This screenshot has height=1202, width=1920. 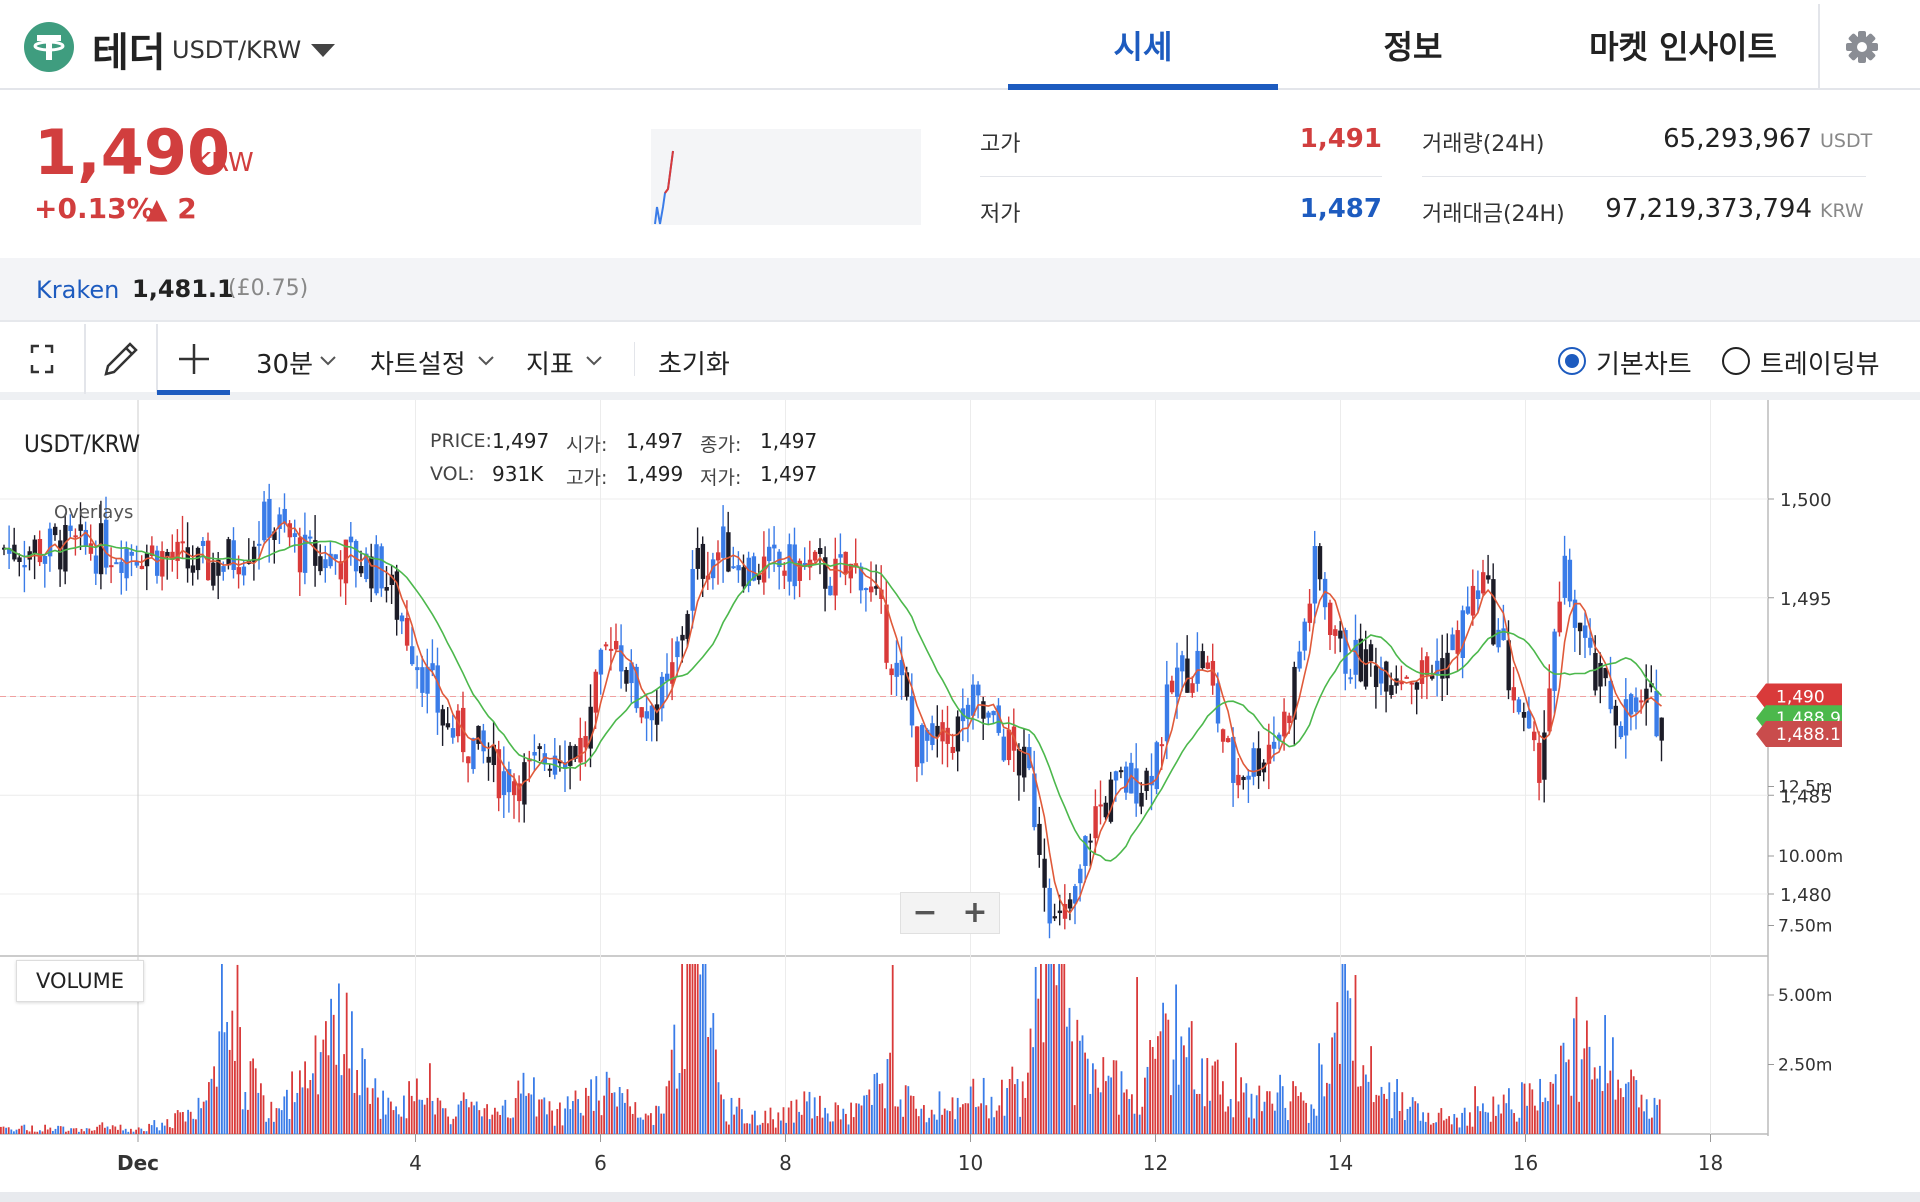 What do you see at coordinates (1805, 1066) in the screenshot?
I see `volume-tick-label: 2.50m` at bounding box center [1805, 1066].